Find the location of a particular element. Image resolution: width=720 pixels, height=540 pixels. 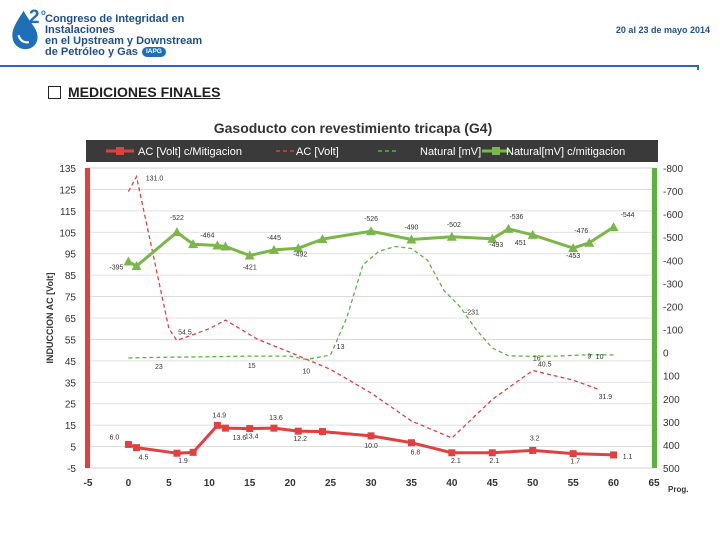

y-left-tick-label: 125 is located at coordinates (67, 190).